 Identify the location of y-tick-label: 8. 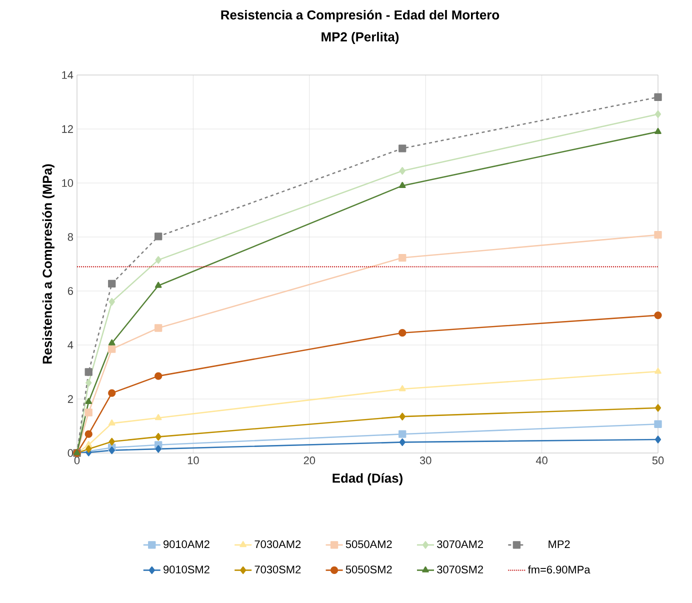
(70, 237).